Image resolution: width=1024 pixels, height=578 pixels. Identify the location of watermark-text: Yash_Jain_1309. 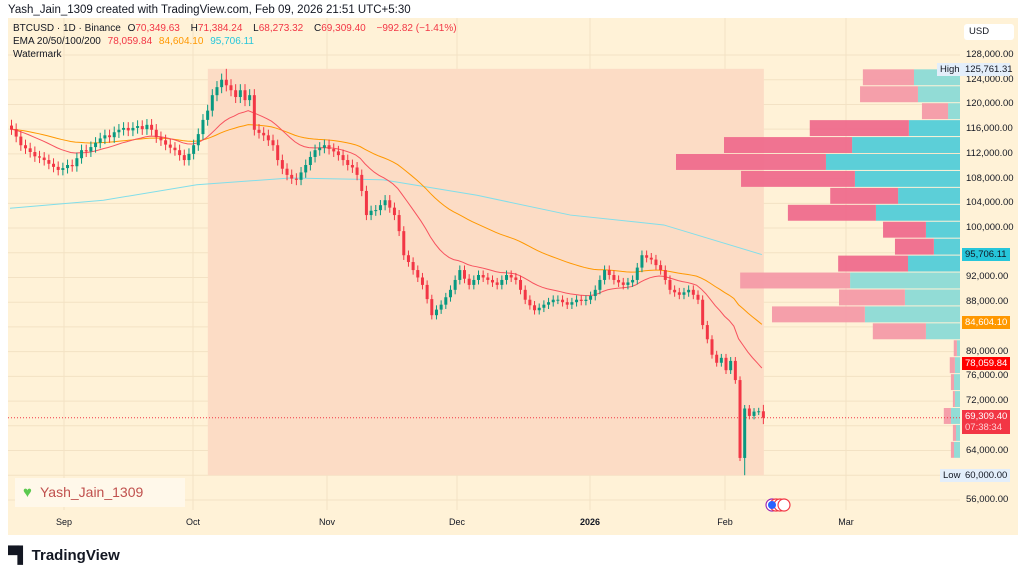
(92, 492).